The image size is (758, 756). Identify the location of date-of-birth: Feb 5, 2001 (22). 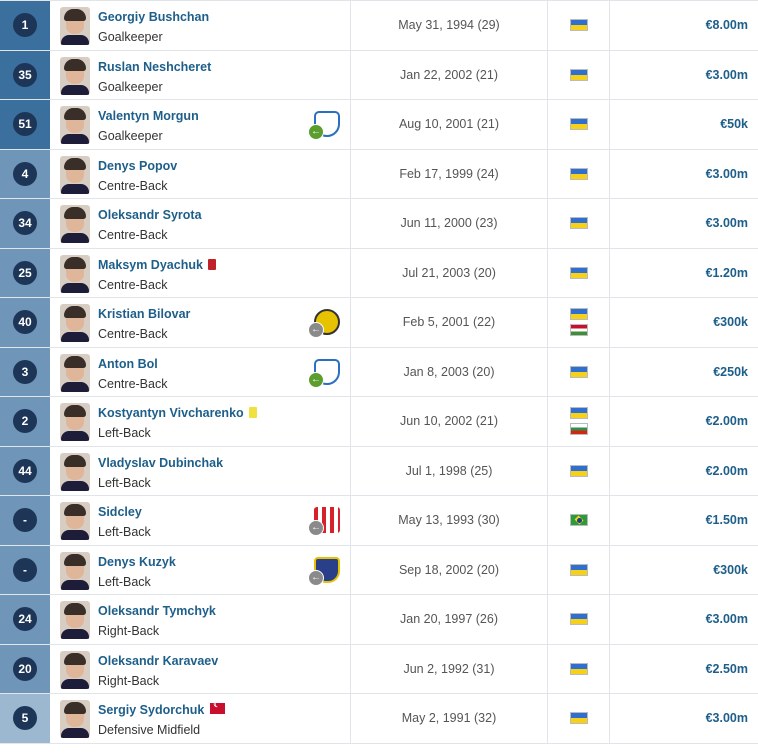
(449, 322).